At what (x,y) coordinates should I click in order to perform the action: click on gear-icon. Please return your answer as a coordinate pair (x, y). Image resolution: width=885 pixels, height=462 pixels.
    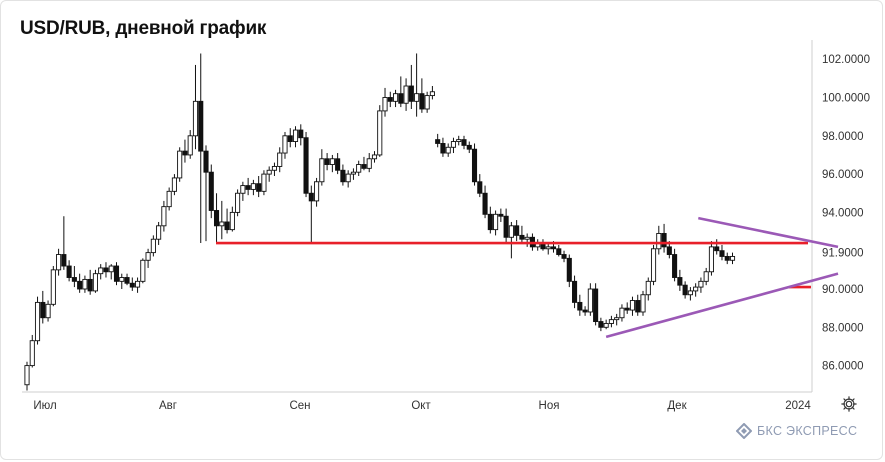
    Looking at the image, I should click on (849, 404).